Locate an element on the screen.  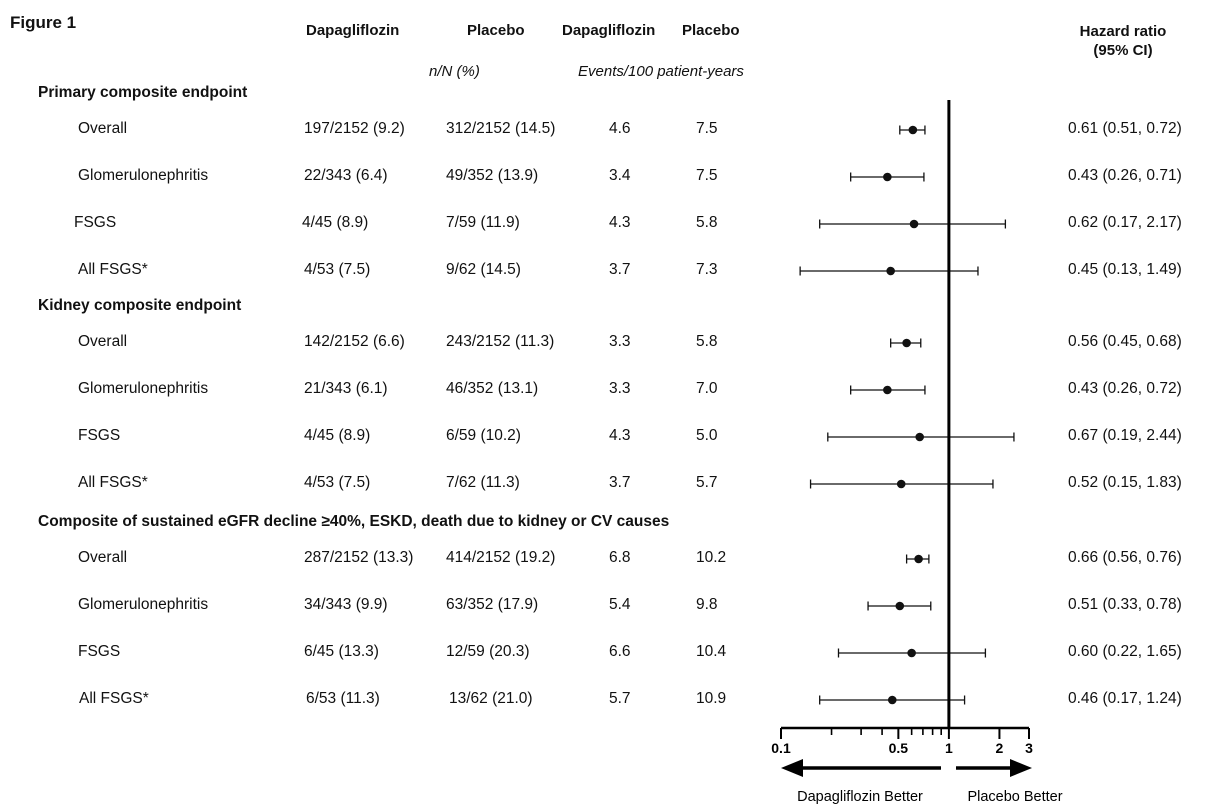
placebo-rate: 7.0 is located at coordinates (707, 388).